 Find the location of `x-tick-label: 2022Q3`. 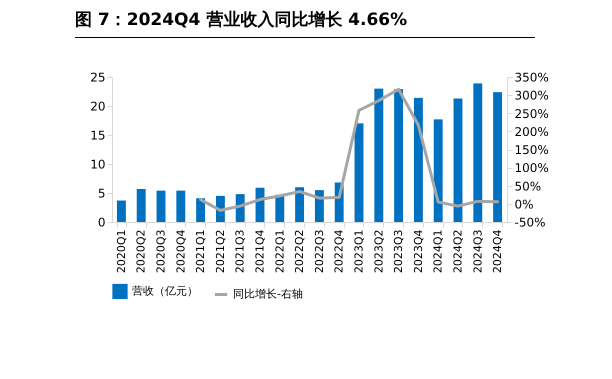

x-tick-label: 2022Q3 is located at coordinates (319, 252).